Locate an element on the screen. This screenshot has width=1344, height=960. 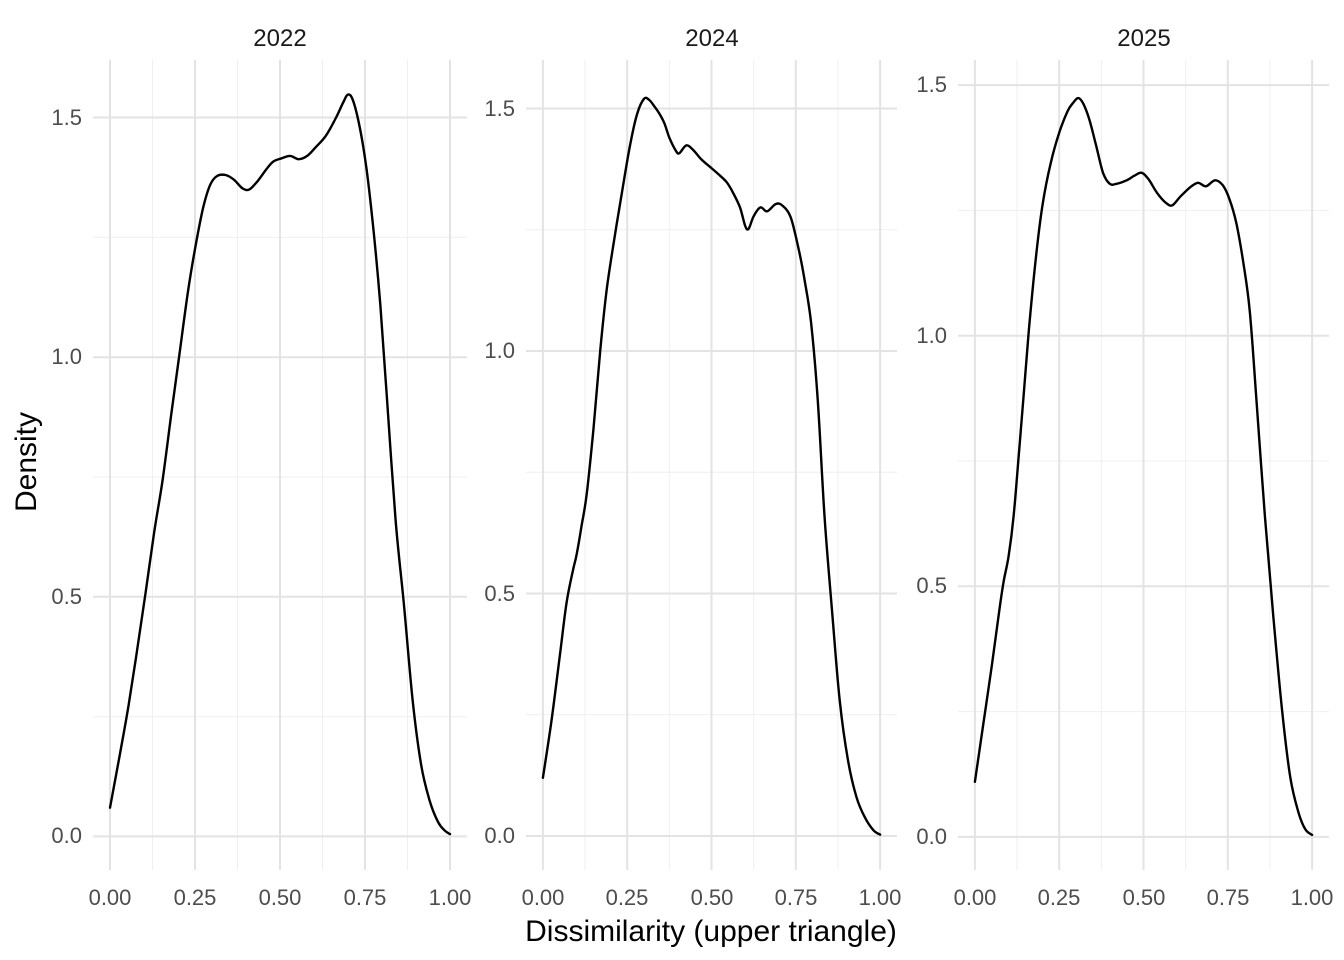
x-axis-title: Dissimilarity (upper triangle) is located at coordinates (711, 931).